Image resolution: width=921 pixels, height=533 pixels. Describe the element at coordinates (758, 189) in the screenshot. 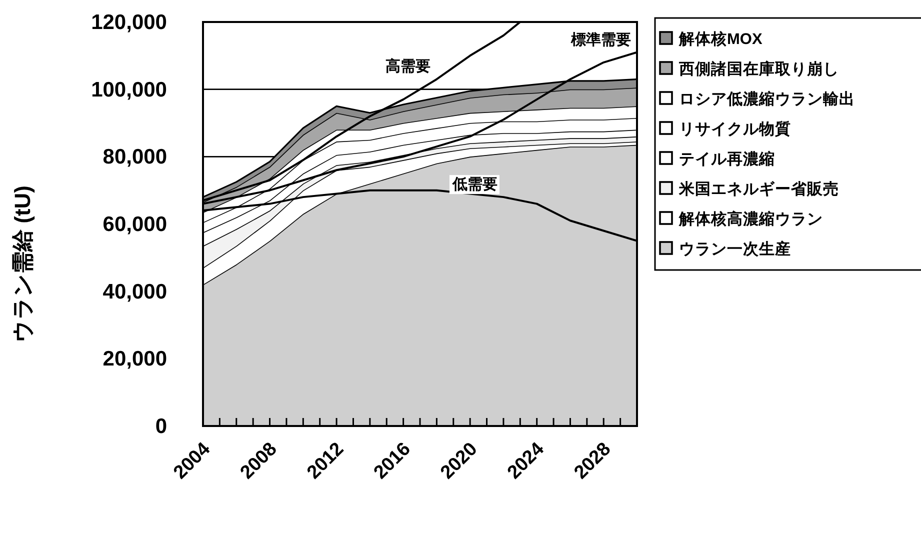

I see `legend-label: 米国エネルギー省販売` at that location.